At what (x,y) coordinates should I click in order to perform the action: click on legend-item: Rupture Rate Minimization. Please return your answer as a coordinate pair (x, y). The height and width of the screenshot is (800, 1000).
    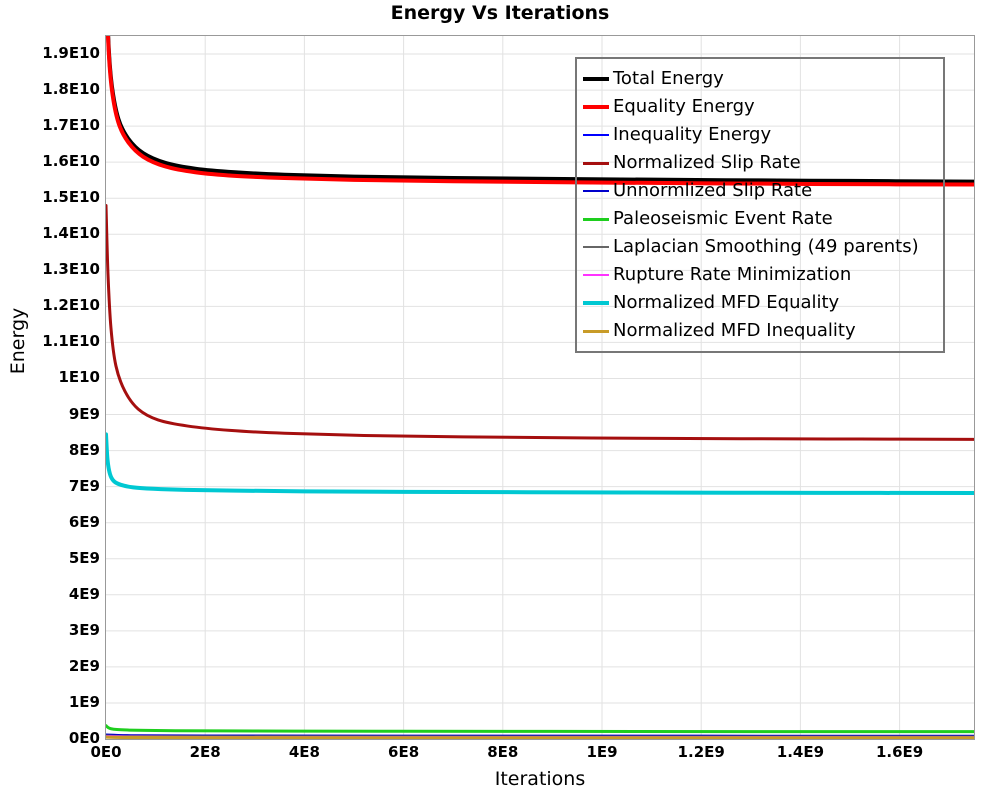
    Looking at the image, I should click on (759, 275).